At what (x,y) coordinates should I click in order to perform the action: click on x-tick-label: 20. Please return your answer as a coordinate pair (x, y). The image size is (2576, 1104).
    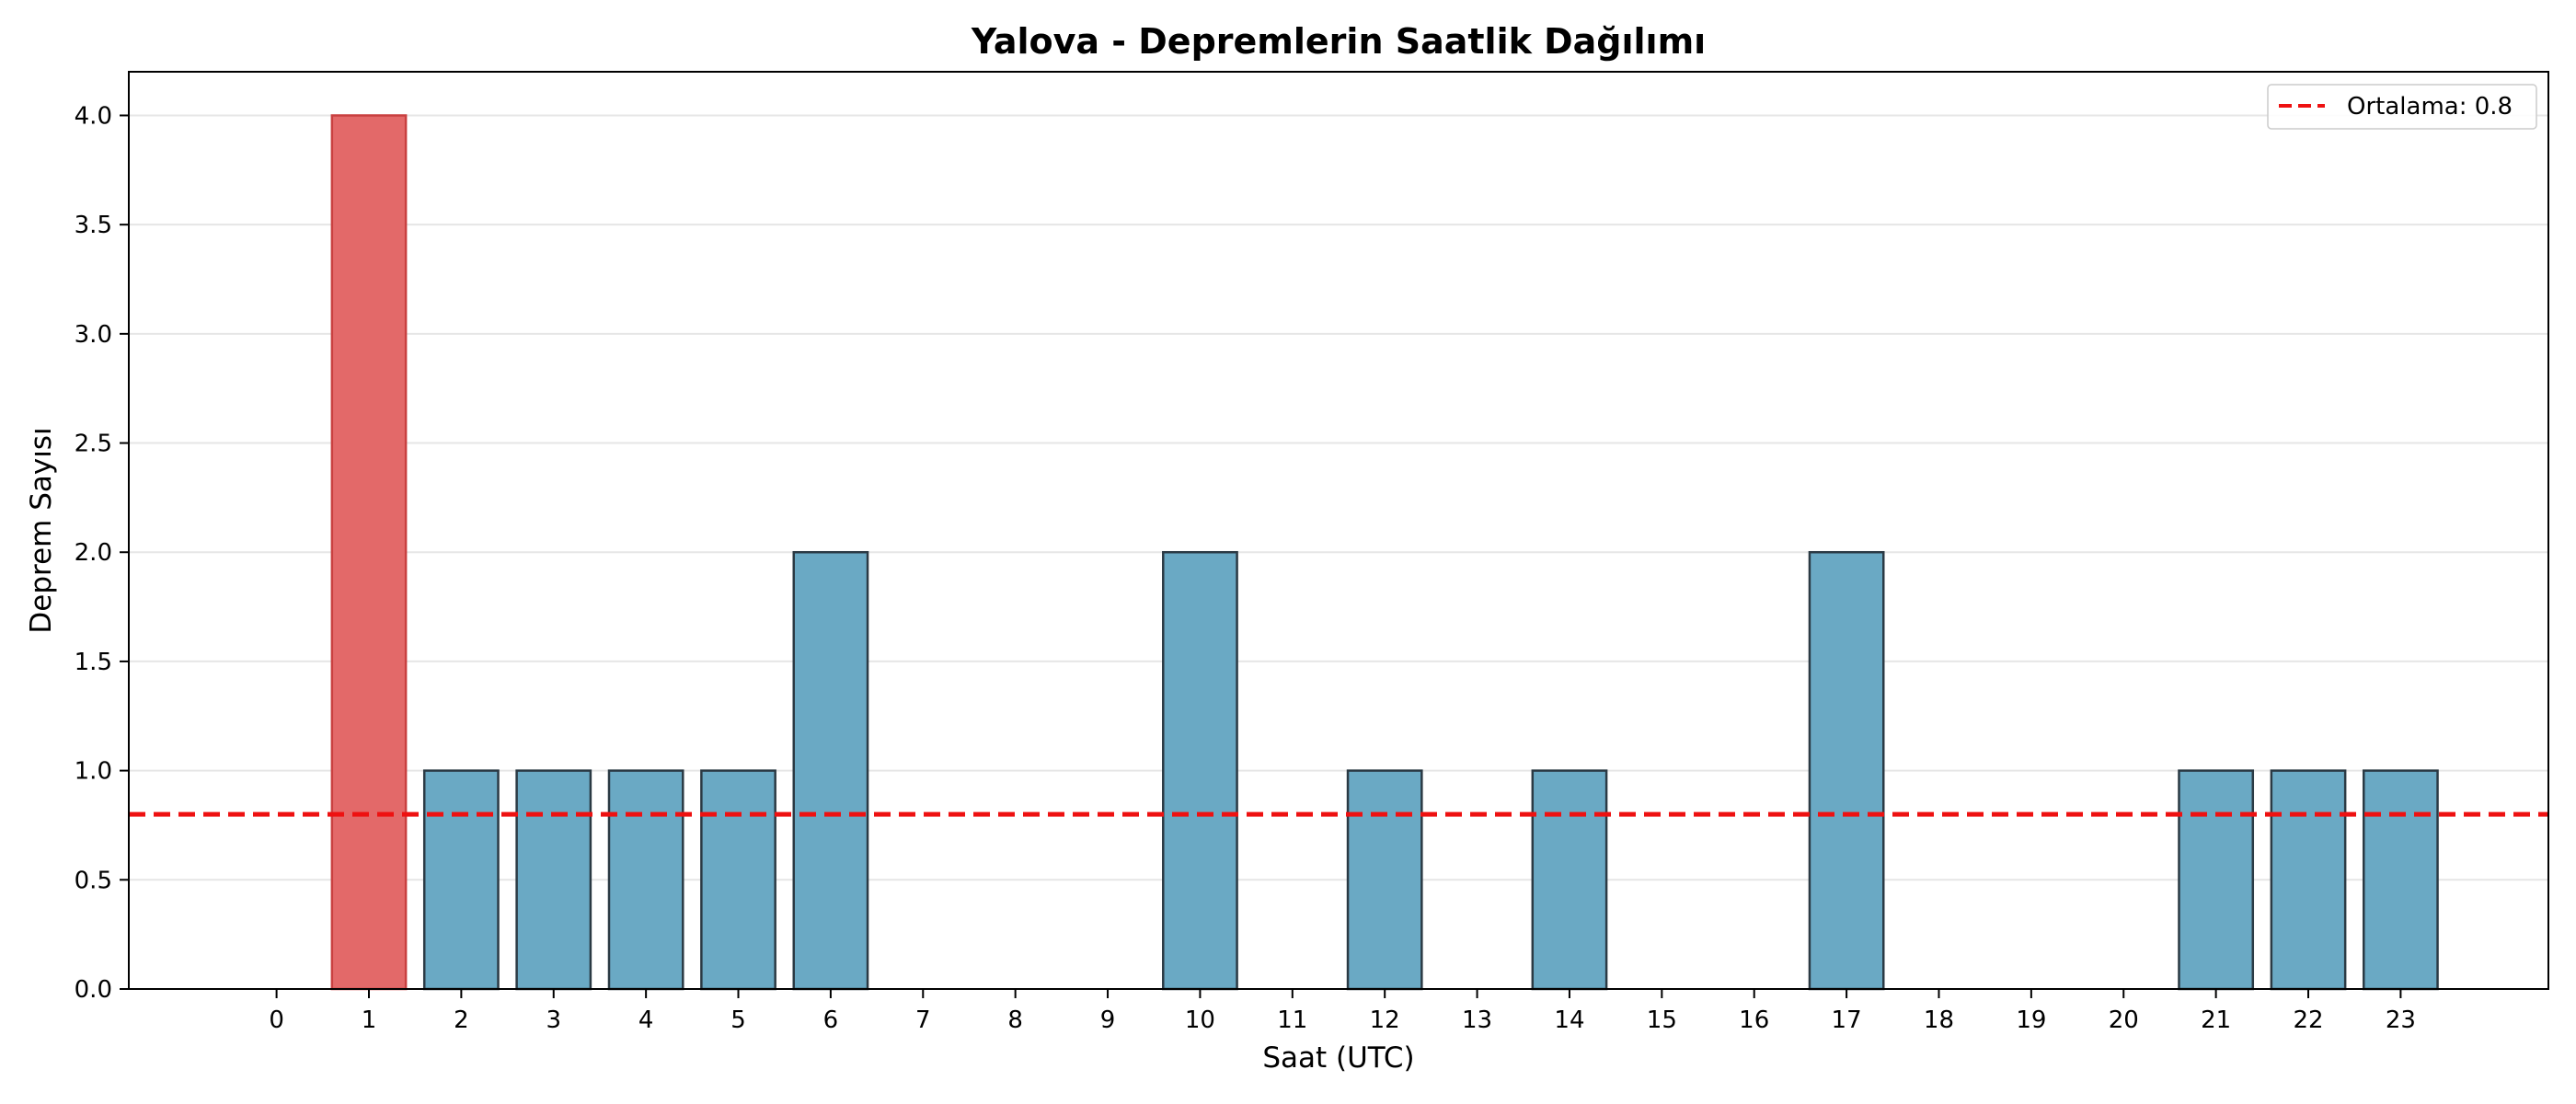
    Looking at the image, I should click on (2124, 1020).